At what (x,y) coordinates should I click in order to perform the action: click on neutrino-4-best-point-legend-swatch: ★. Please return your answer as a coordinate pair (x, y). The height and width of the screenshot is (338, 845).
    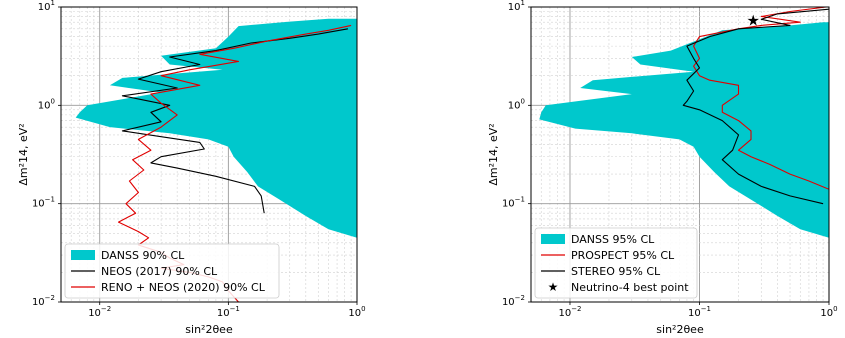
    Looking at the image, I should click on (553, 287).